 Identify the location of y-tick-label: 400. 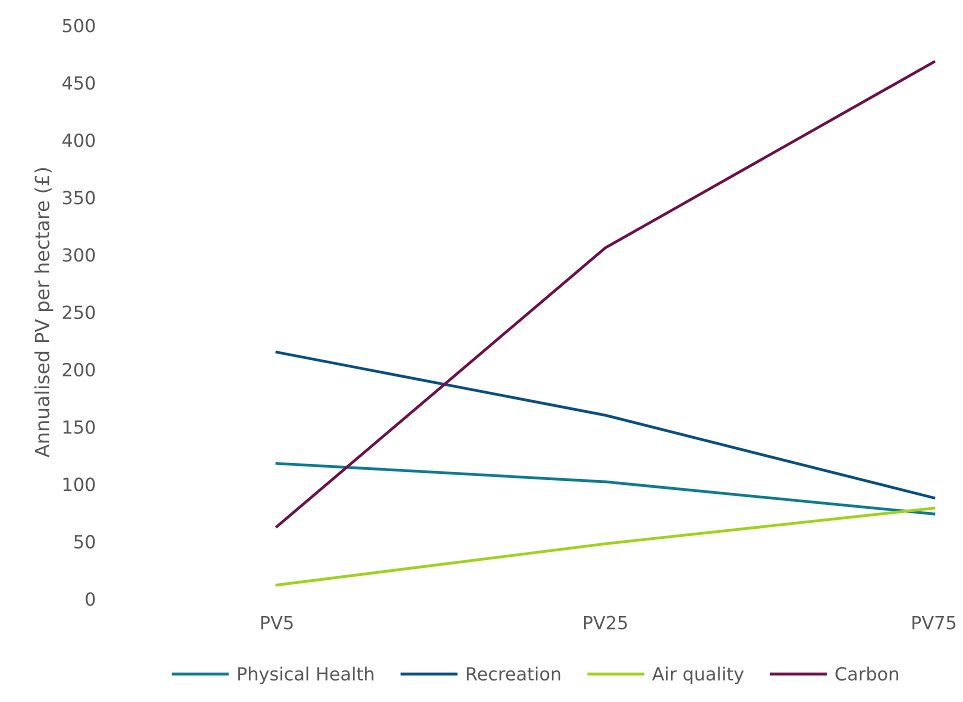
(78, 140).